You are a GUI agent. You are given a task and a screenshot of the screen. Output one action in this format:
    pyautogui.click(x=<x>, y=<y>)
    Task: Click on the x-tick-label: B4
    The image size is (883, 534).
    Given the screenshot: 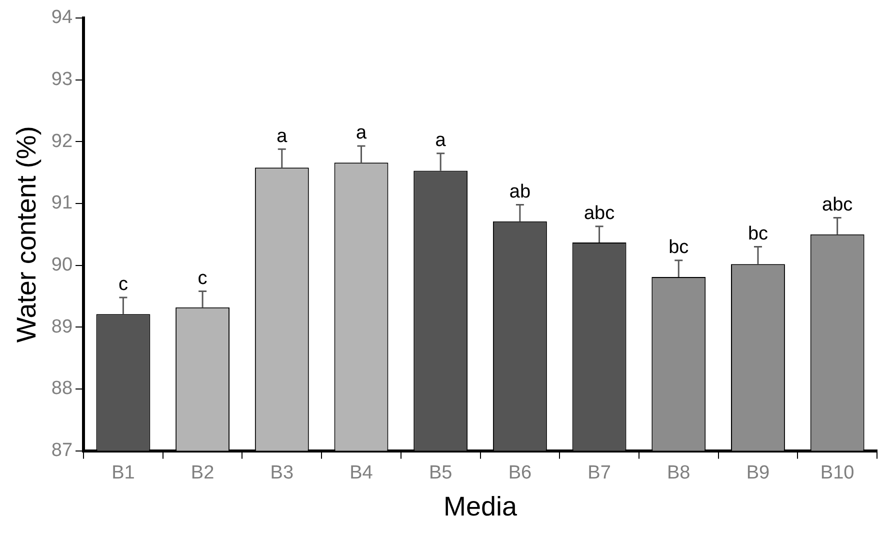 What is the action you would take?
    pyautogui.click(x=362, y=473)
    